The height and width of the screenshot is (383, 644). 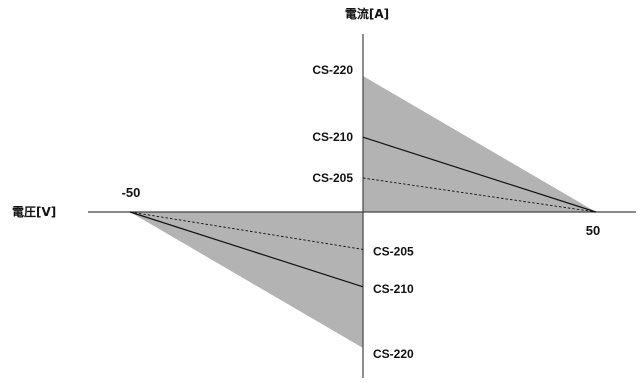 I want to click on series-cs-210-negative-line, so click(x=246, y=249).